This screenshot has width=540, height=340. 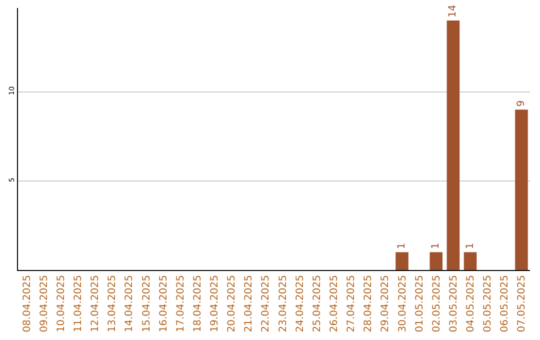 I want to click on x-tick-label: 08.04.2025, so click(x=27, y=303).